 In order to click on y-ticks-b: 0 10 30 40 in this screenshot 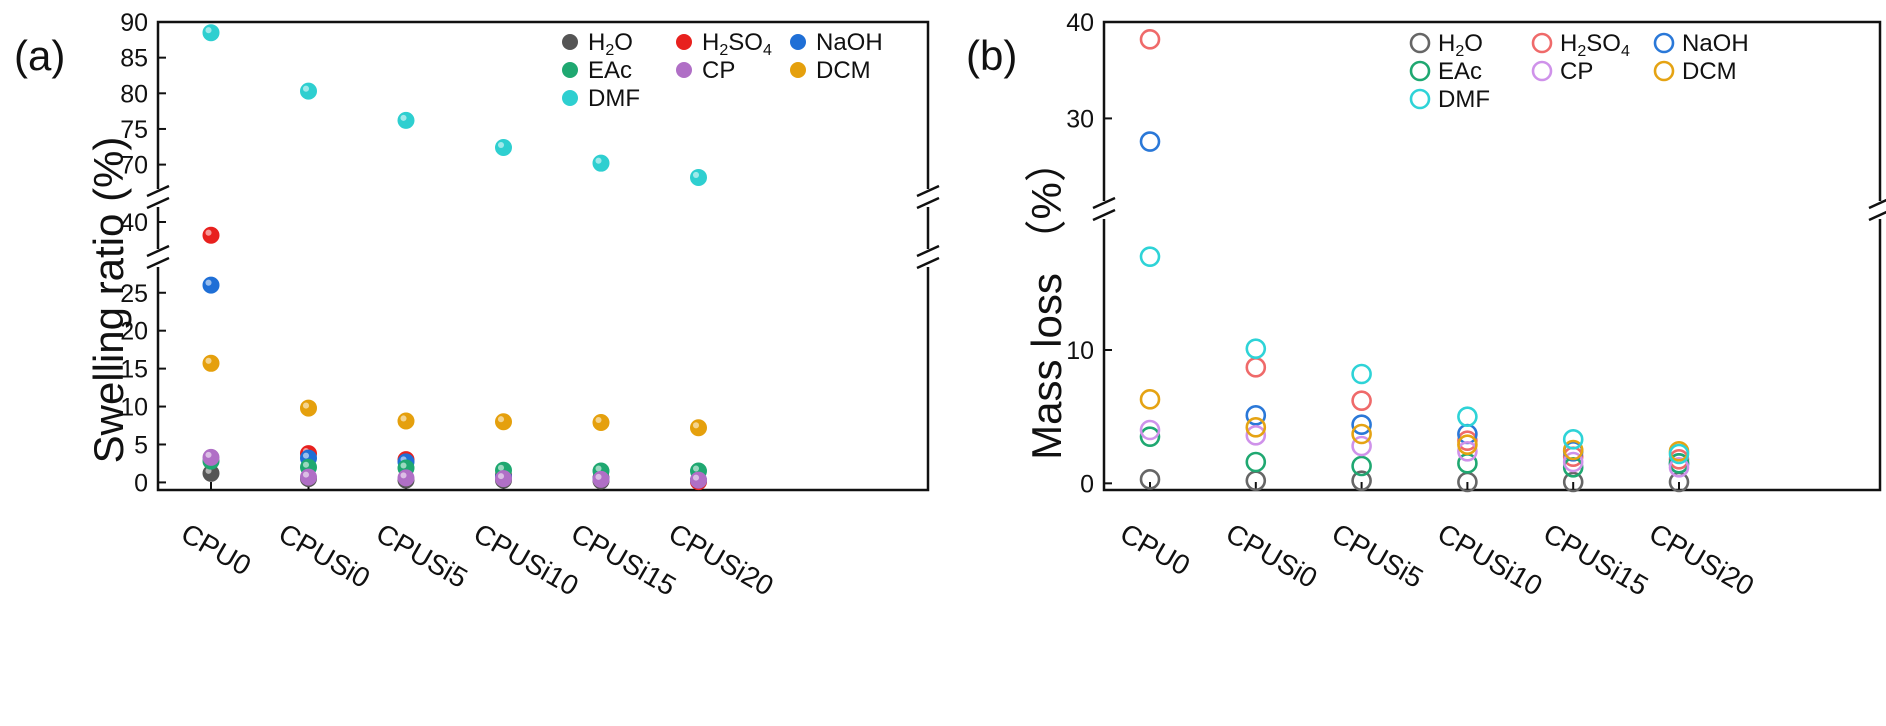, I will do `click(1089, 253)`.